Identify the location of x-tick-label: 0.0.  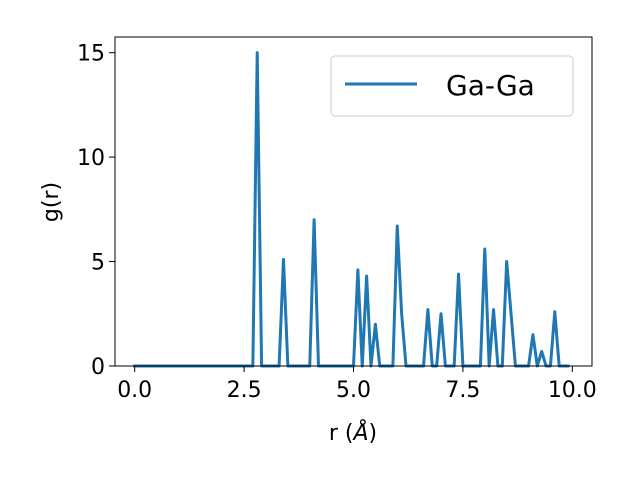
(134, 390).